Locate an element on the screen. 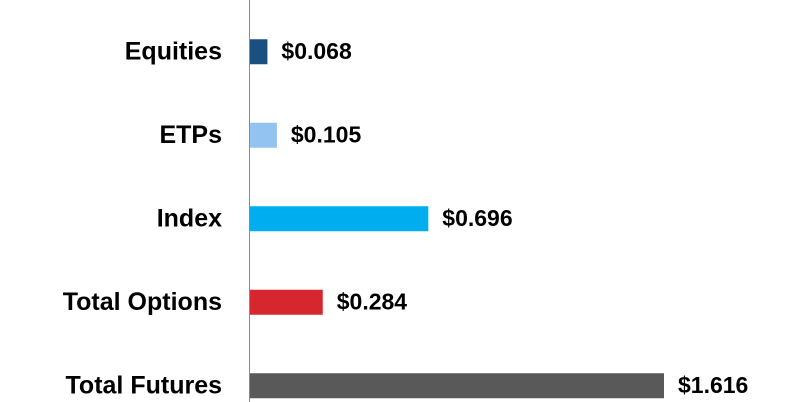  category-label: Total Futures is located at coordinates (144, 385).